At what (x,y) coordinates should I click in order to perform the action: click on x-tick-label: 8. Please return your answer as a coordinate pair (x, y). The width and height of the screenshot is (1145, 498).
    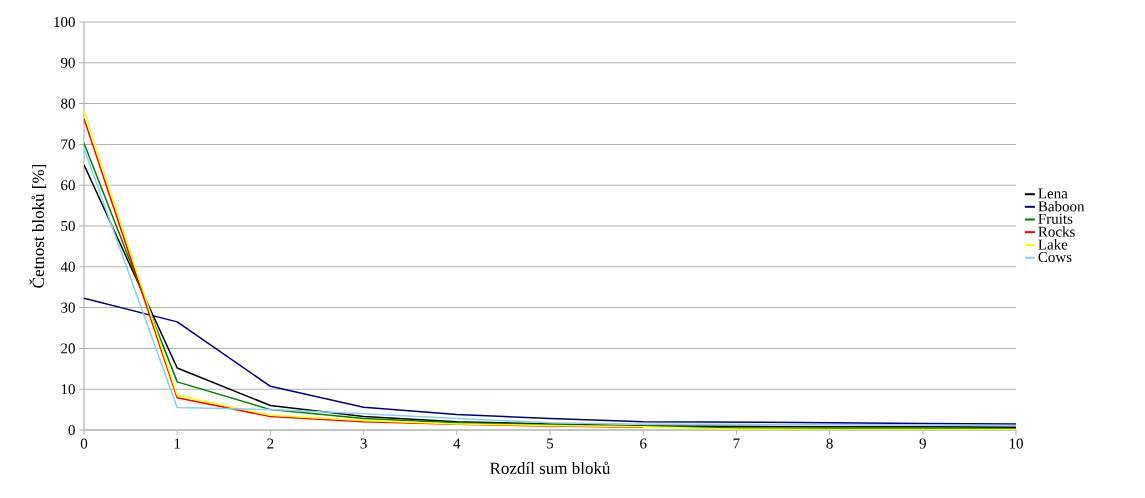
    Looking at the image, I should click on (829, 443).